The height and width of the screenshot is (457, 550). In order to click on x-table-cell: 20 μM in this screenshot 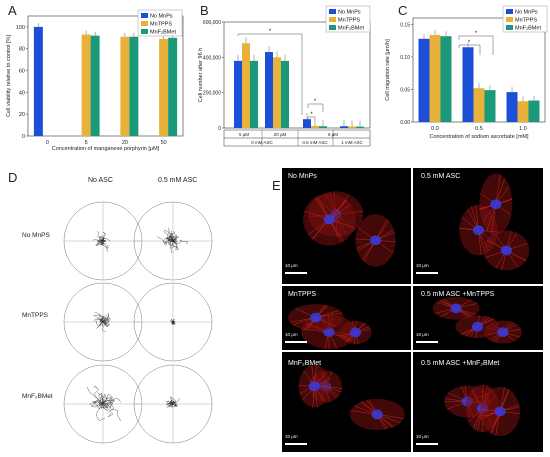, I will do `click(280, 134)`.